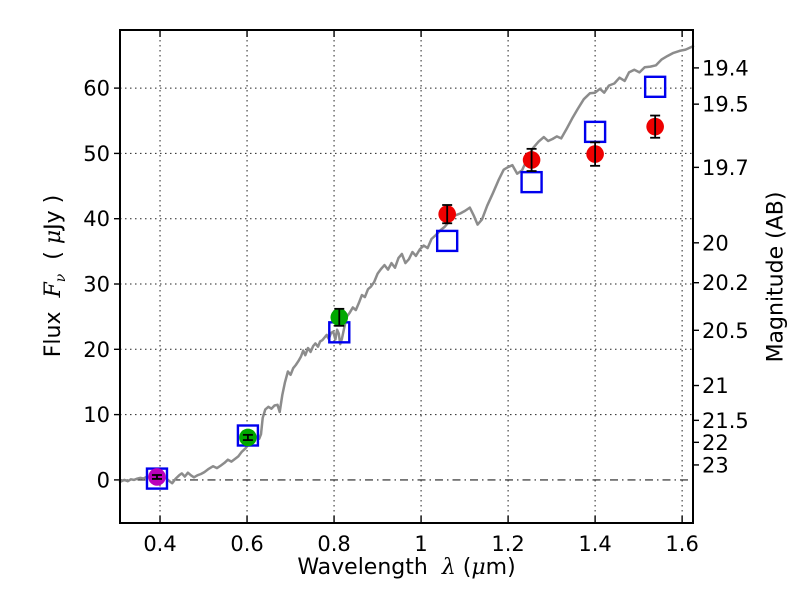  What do you see at coordinates (715, 386) in the screenshot?
I see `y-tick-label-right: 21` at bounding box center [715, 386].